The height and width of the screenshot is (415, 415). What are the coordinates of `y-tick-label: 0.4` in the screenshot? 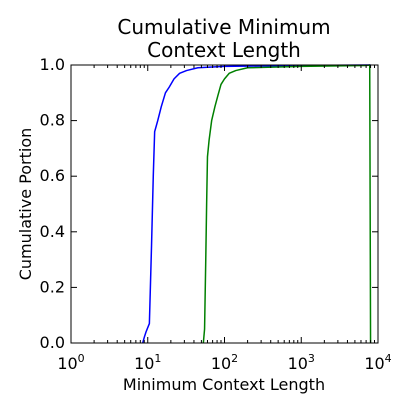 It's located at (52, 231).